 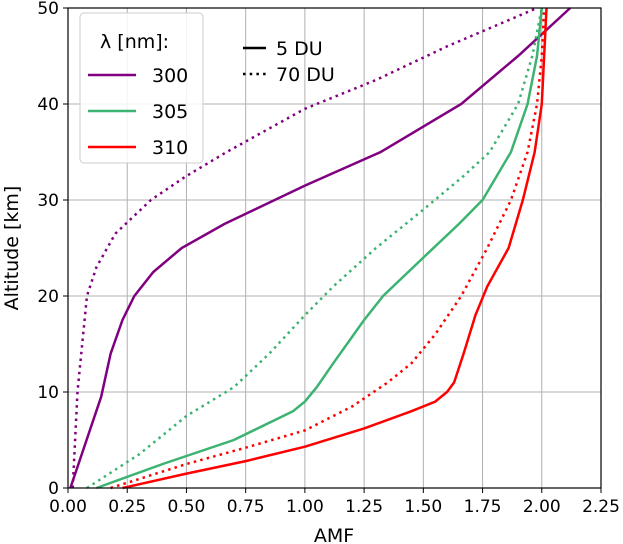 I want to click on legend-ozone: 5 DU 70 DU, so click(x=289, y=62).